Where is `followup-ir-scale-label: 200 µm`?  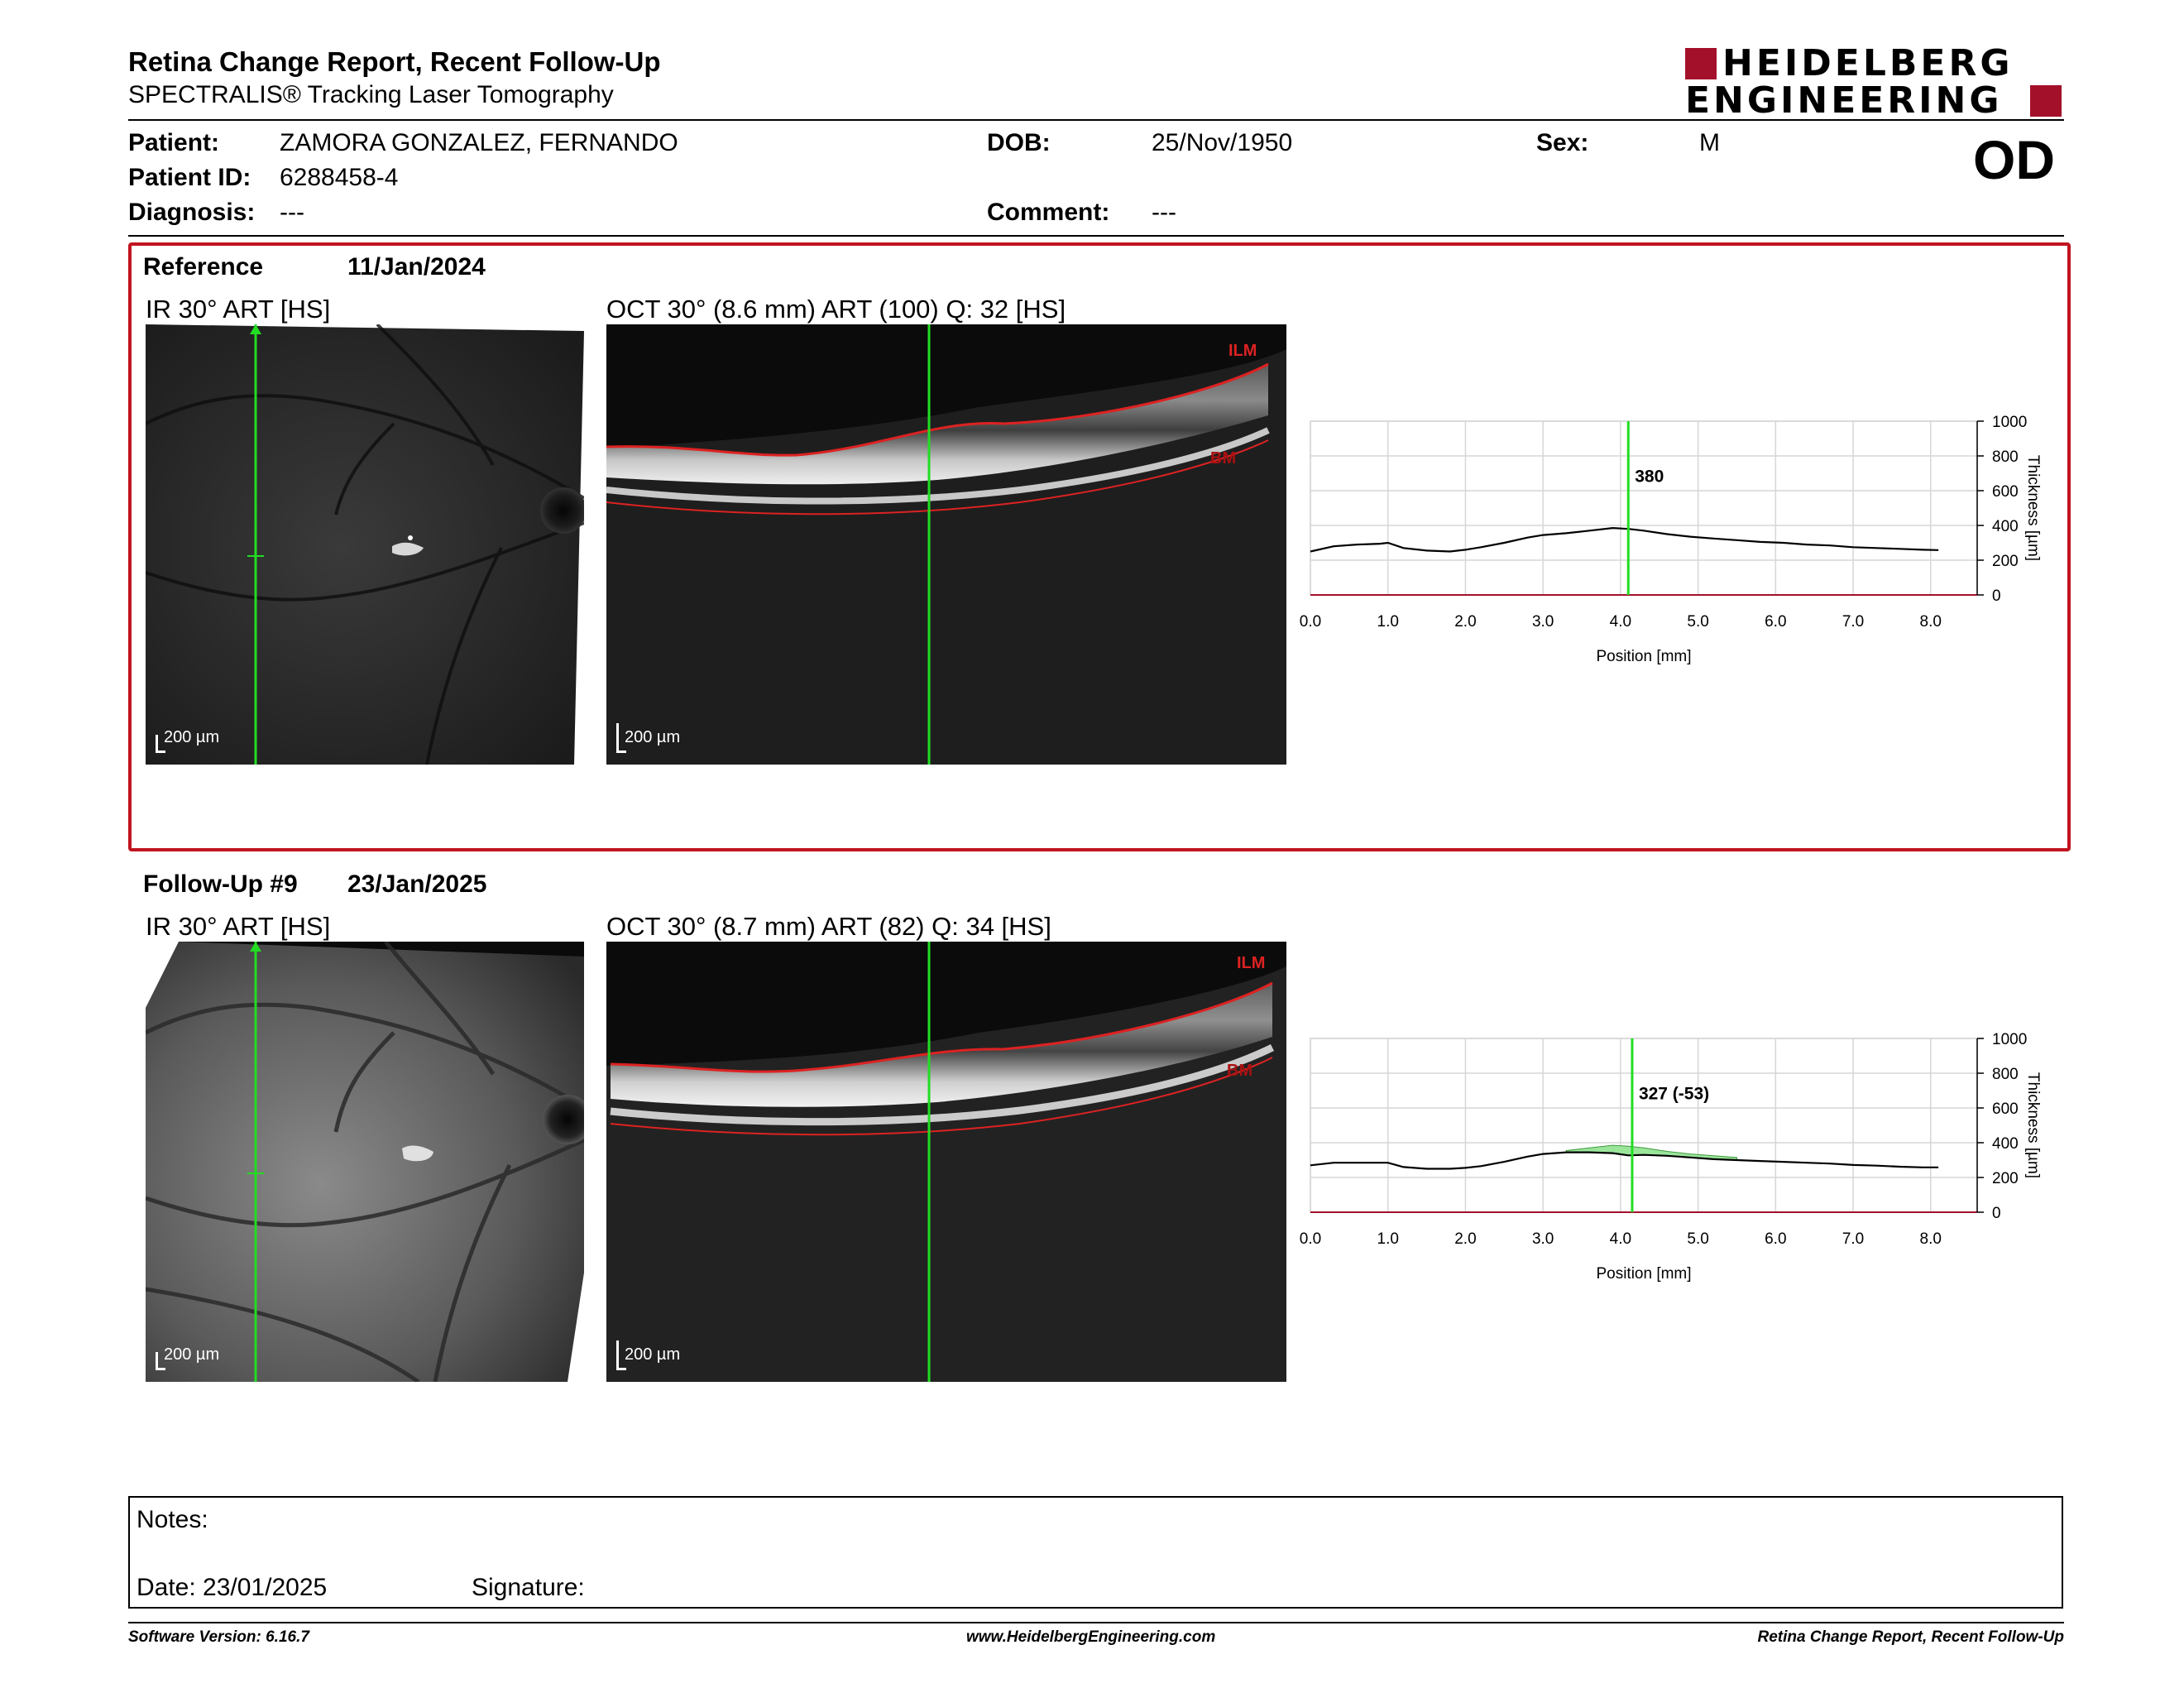 followup-ir-scale-label: 200 µm is located at coordinates (192, 1354).